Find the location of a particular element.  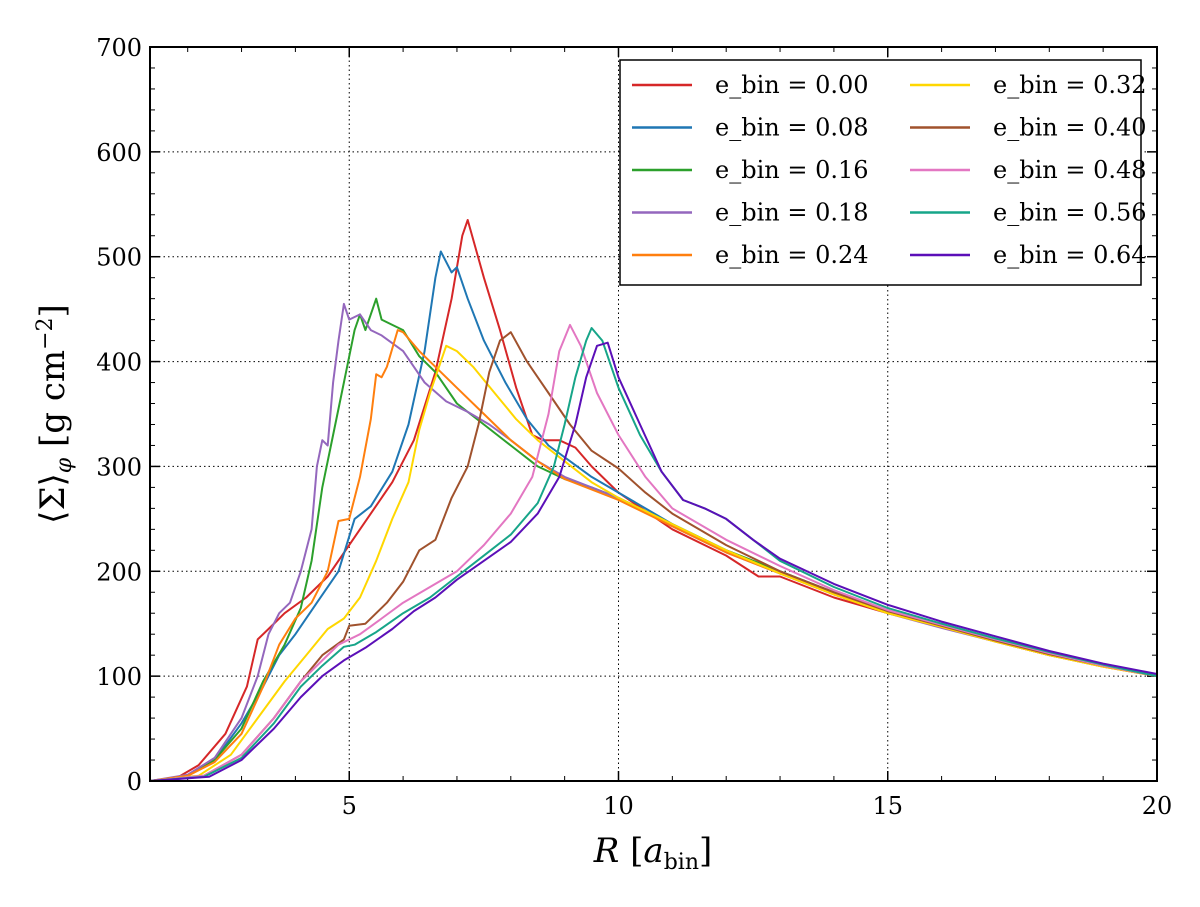

legend-label: e_bin = 0.56 is located at coordinates (1070, 213).